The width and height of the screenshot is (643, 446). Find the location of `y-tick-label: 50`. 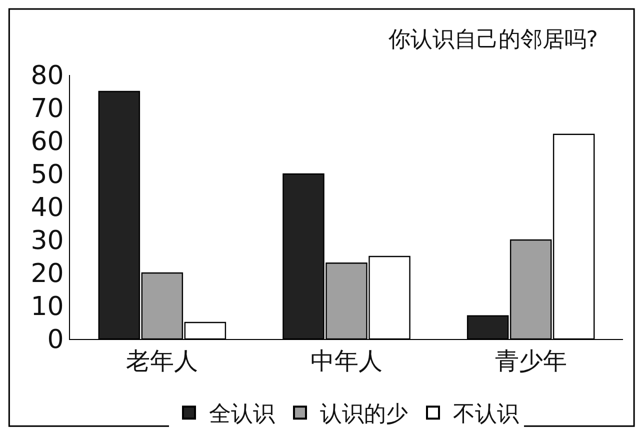

y-tick-label: 50 is located at coordinates (47, 175).